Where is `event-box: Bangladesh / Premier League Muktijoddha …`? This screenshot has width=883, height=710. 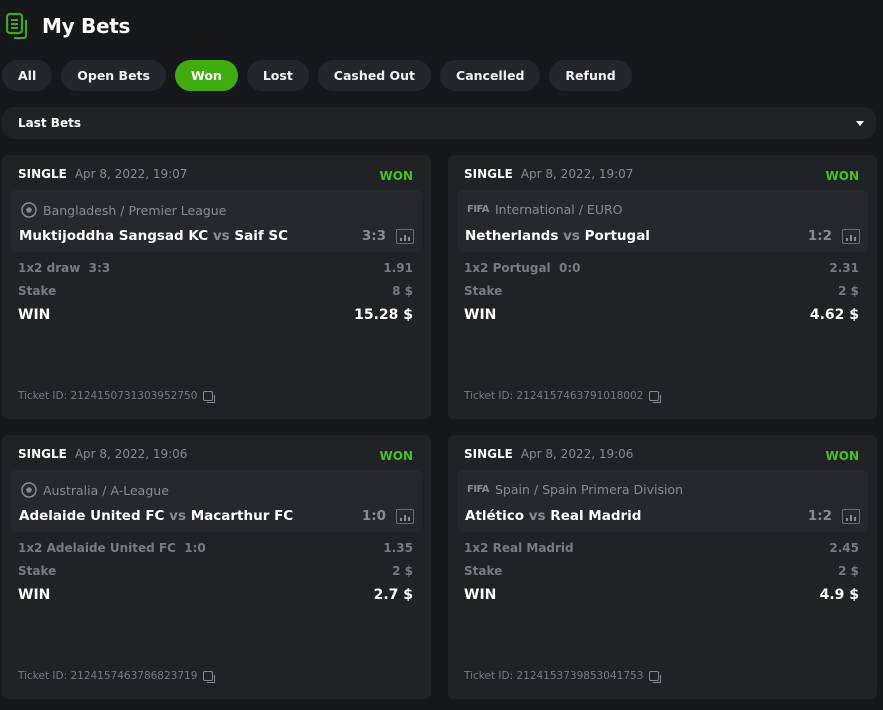 event-box: Bangladesh / Premier League Muktijoddha … is located at coordinates (216, 221).